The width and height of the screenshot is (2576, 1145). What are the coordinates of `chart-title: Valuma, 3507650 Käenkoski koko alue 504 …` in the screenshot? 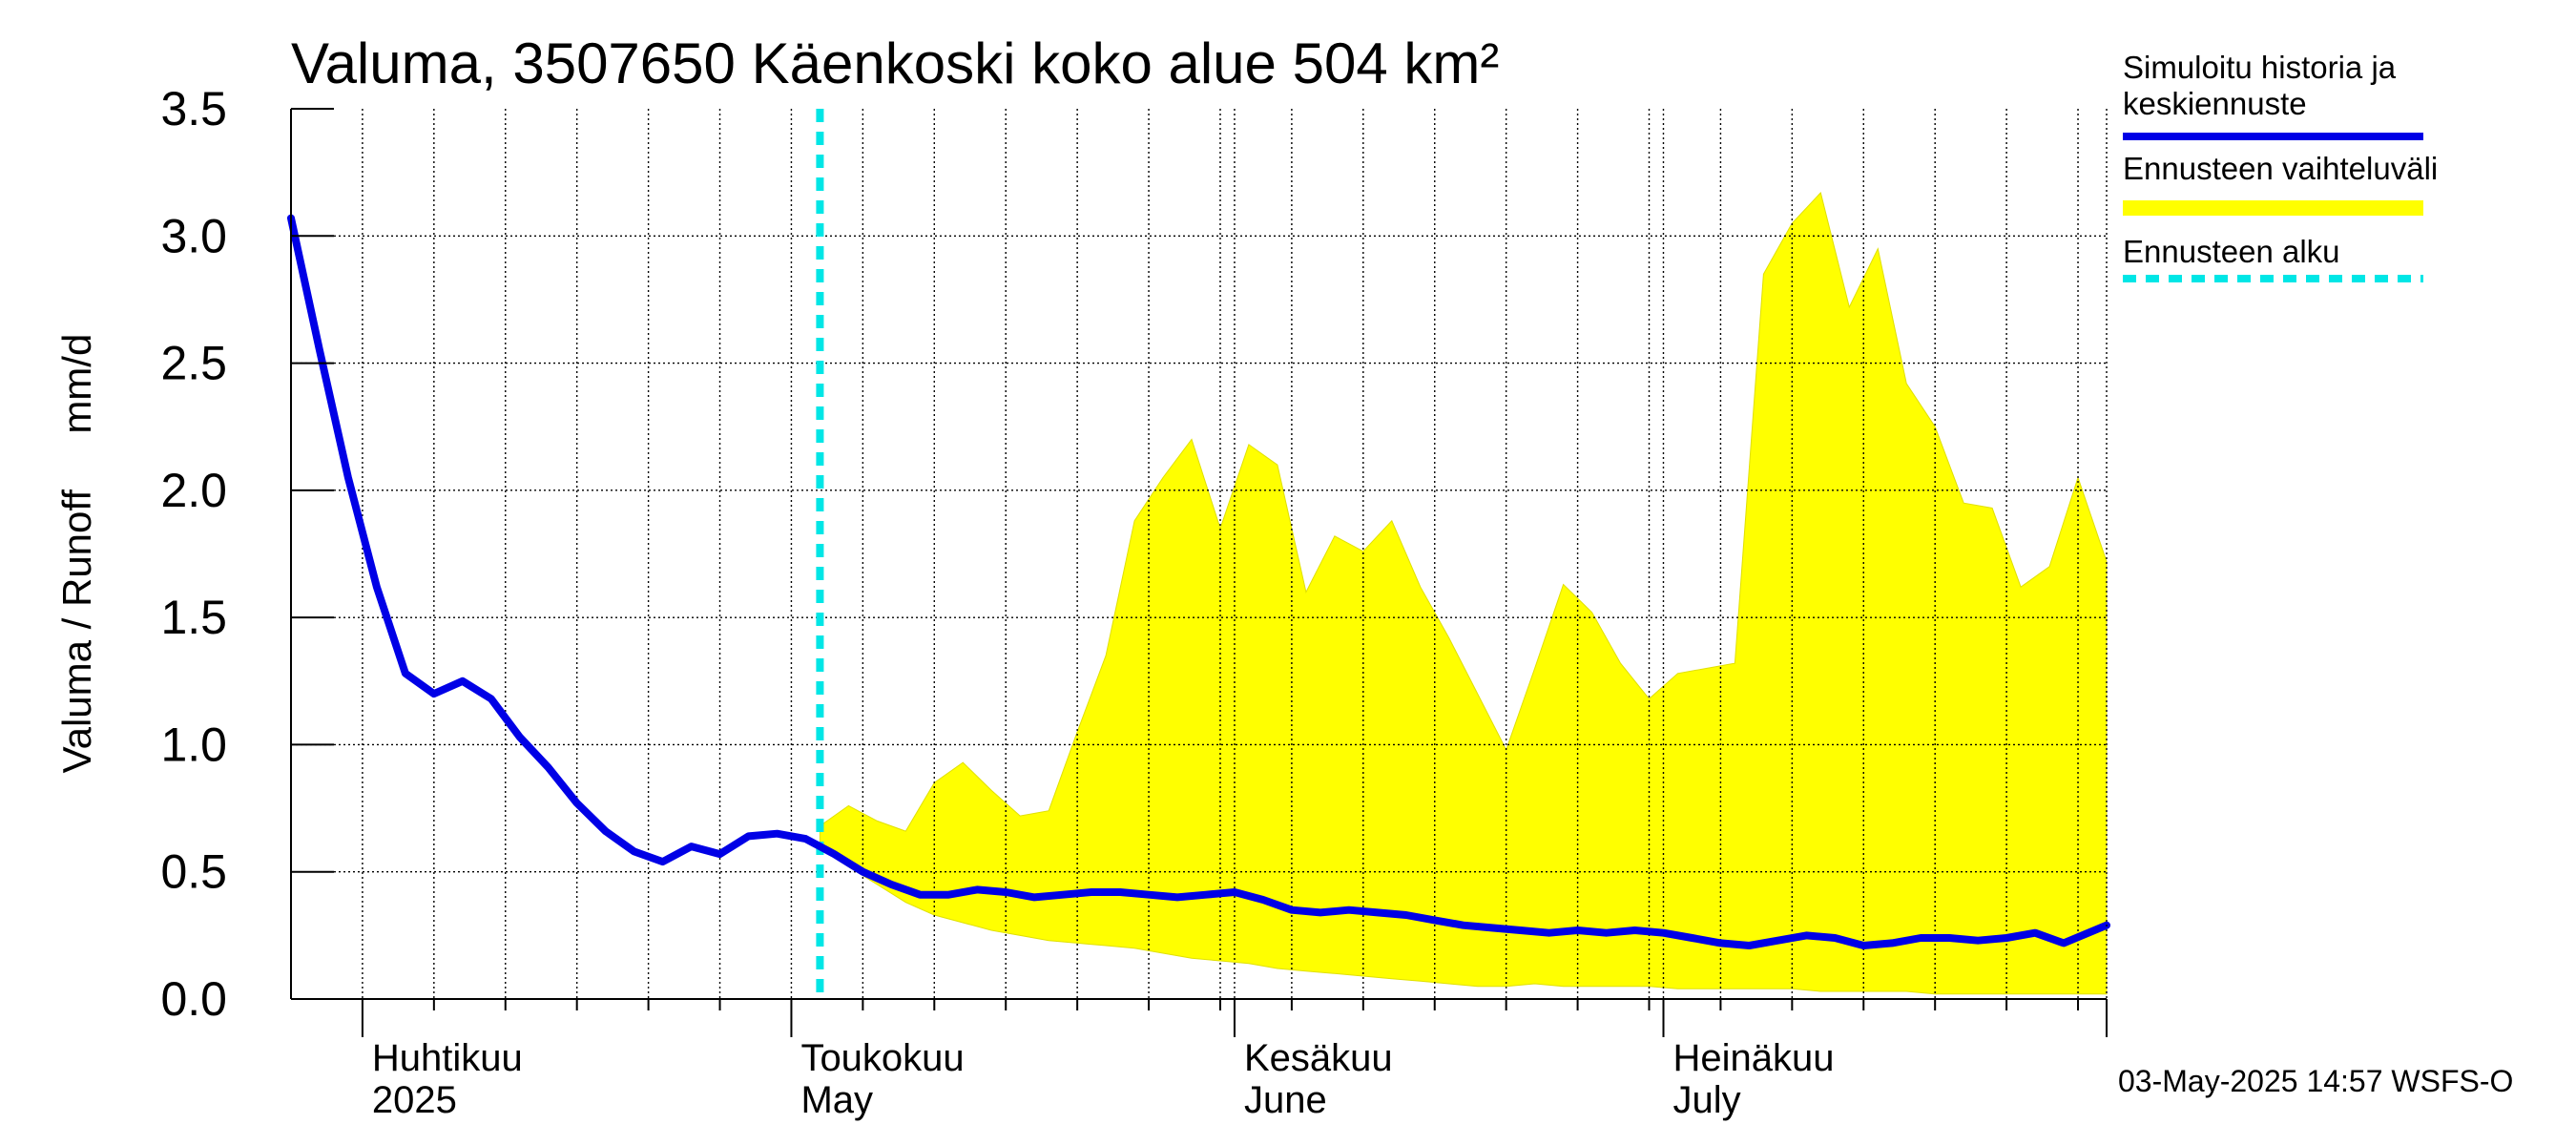 It's located at (895, 63).